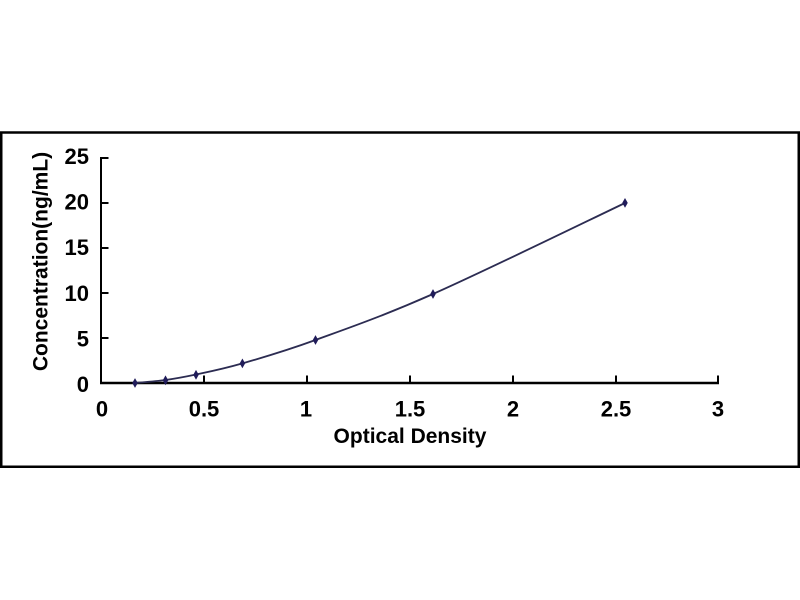 The height and width of the screenshot is (600, 800). I want to click on svg-text: 5, so click(83, 338).